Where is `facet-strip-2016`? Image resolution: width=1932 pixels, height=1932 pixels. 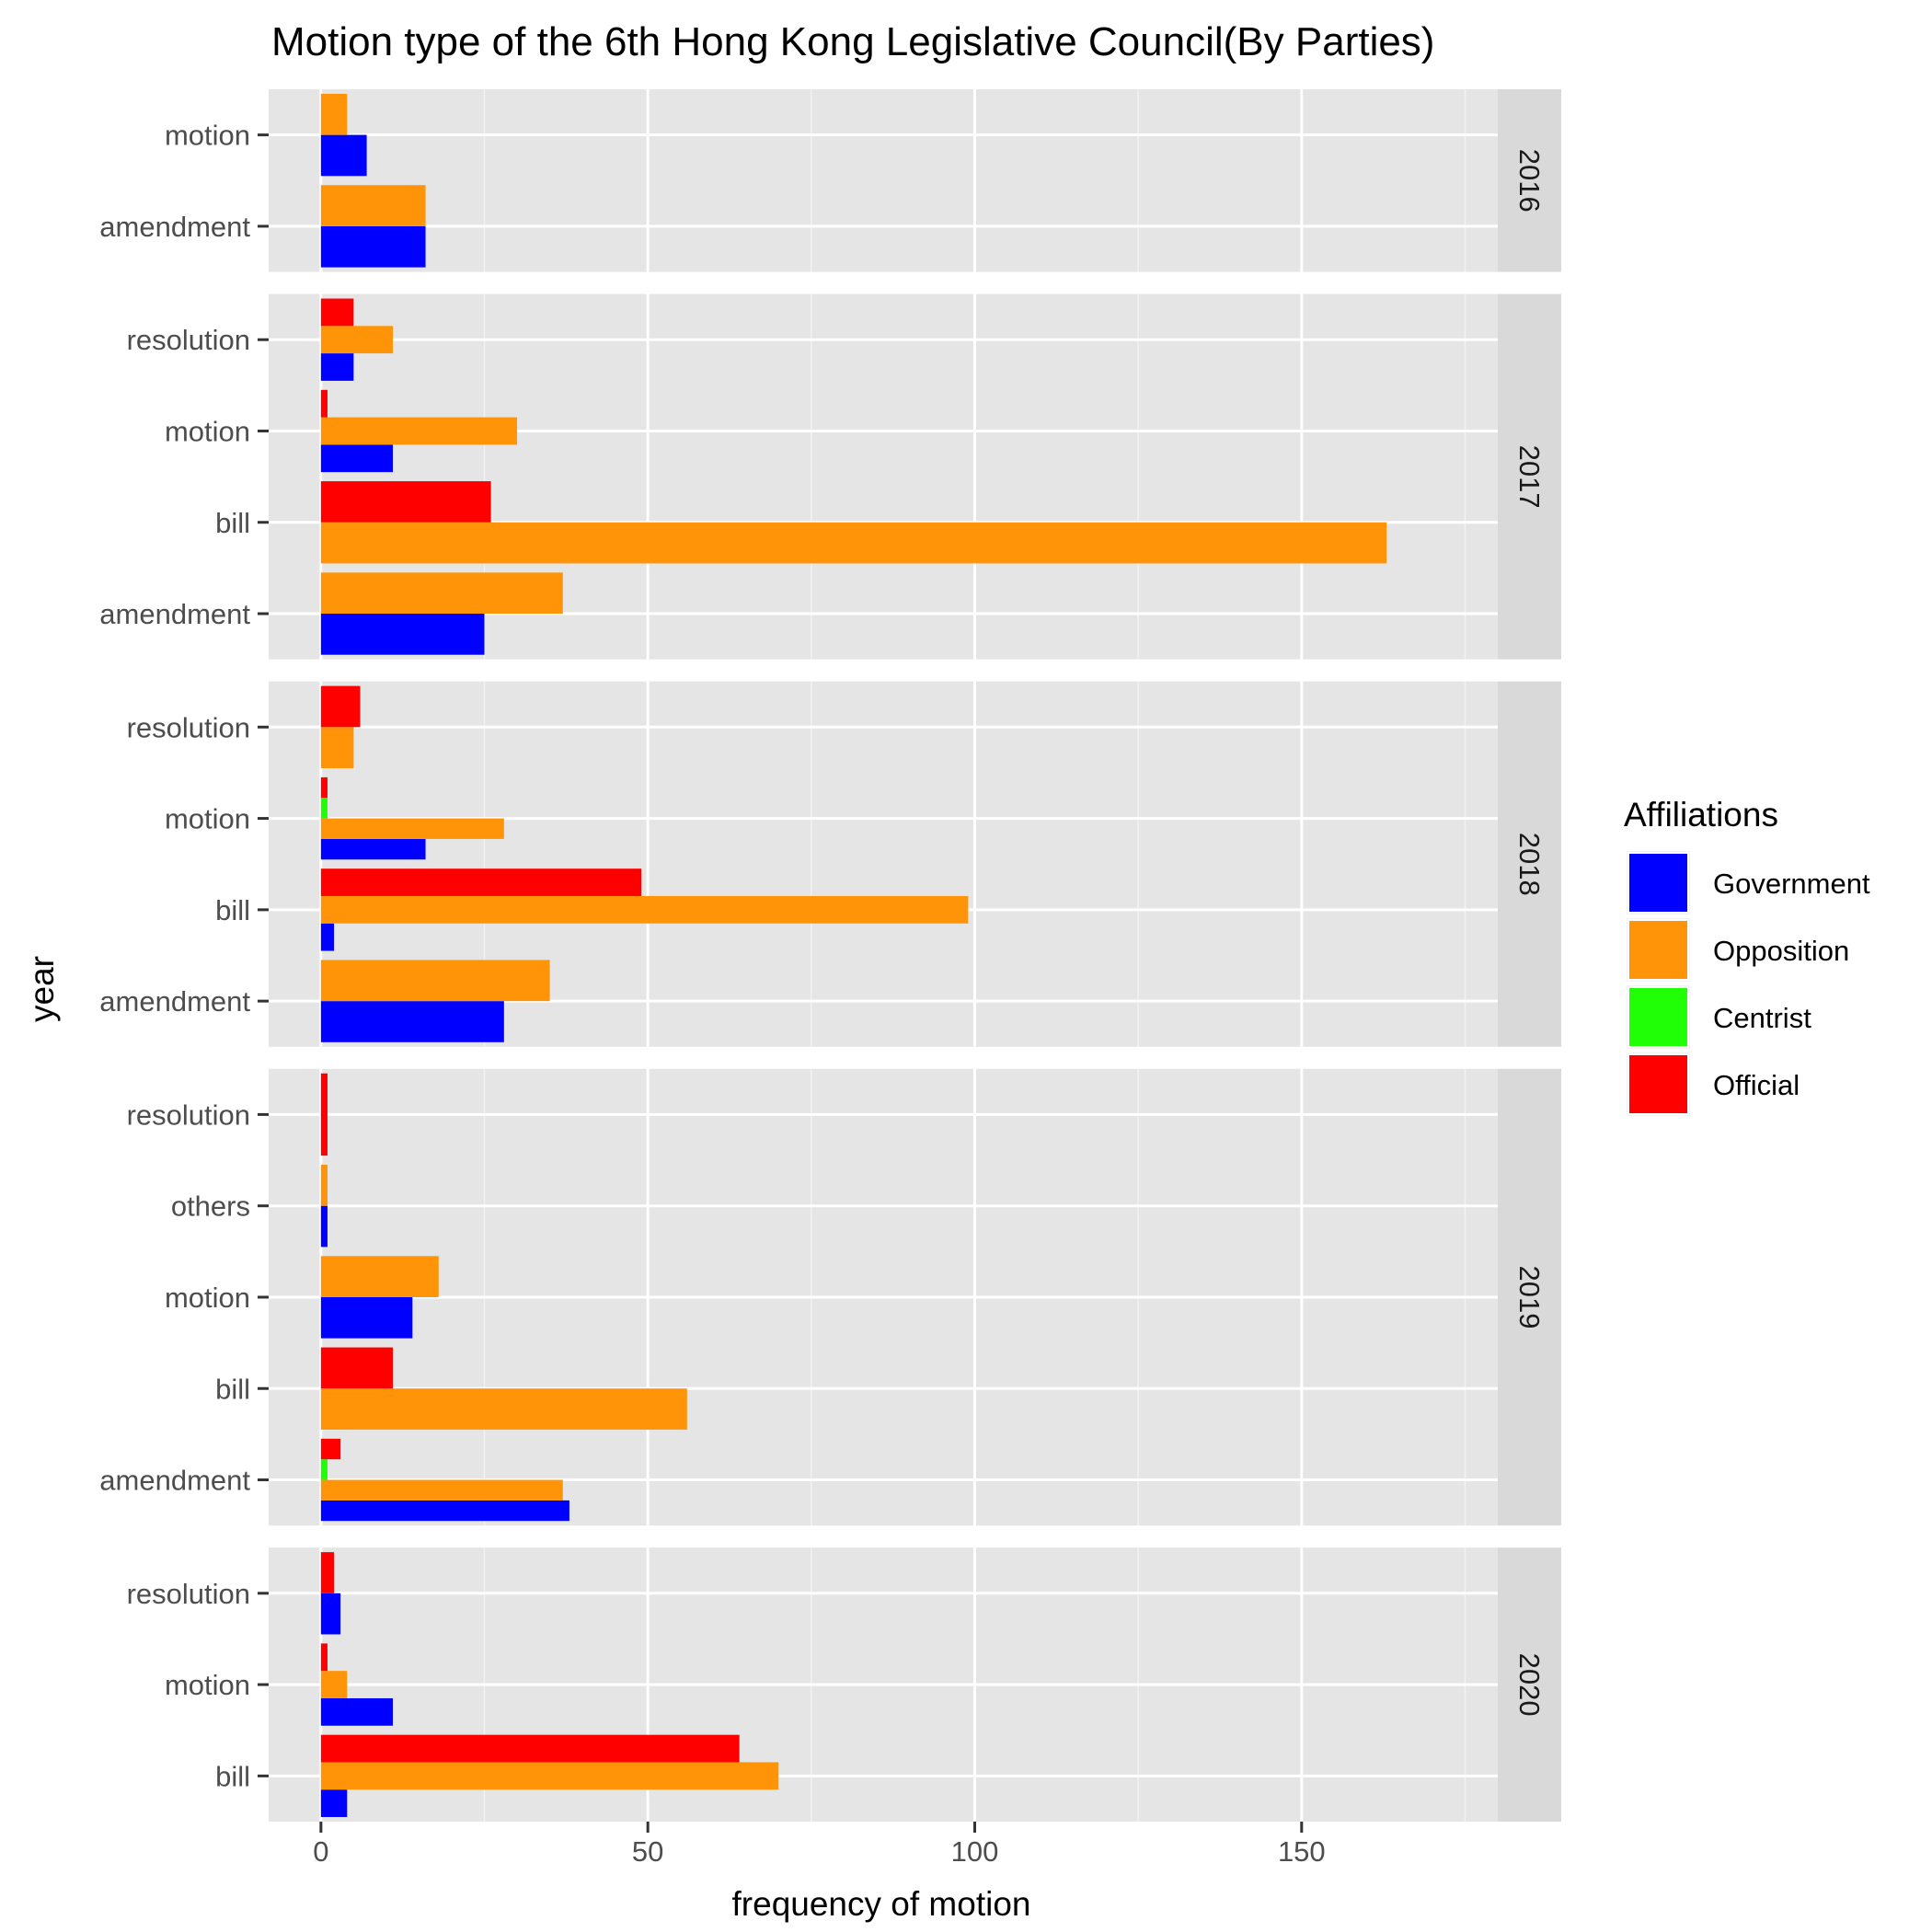 facet-strip-2016 is located at coordinates (1529, 180).